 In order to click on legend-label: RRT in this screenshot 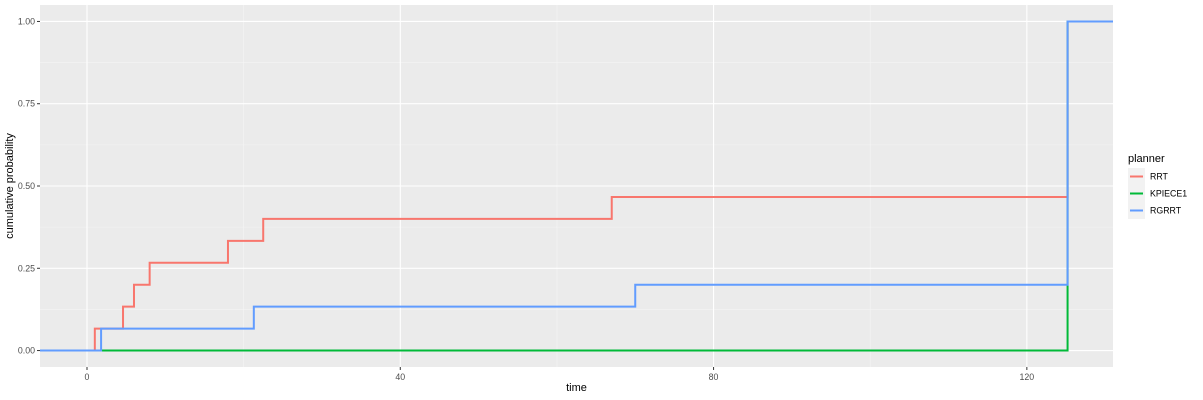, I will do `click(1159, 177)`.